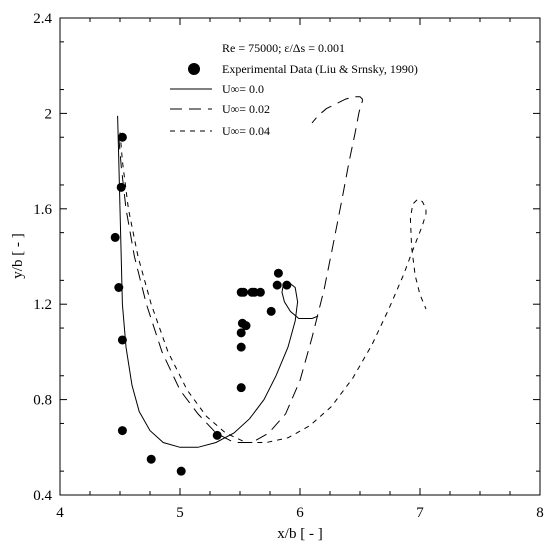 The image size is (550, 549). Describe the element at coordinates (42, 401) in the screenshot. I see `y-tick-label: 0.8` at that location.